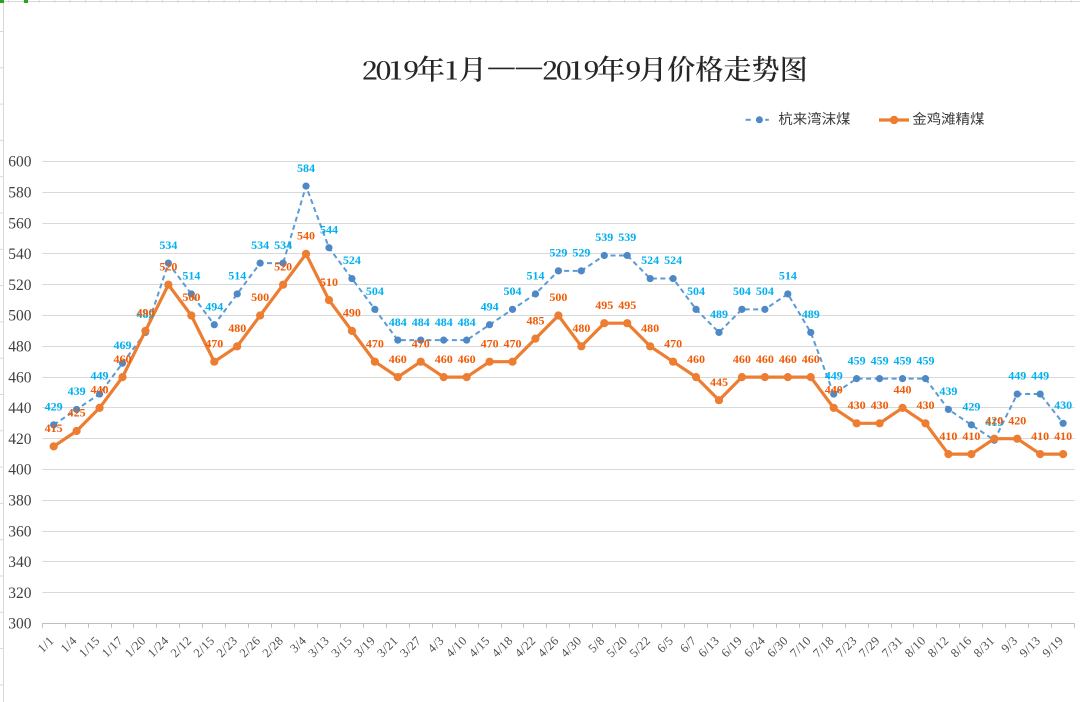 The image size is (1080, 702). I want to click on svg-text: 485, so click(535, 320).